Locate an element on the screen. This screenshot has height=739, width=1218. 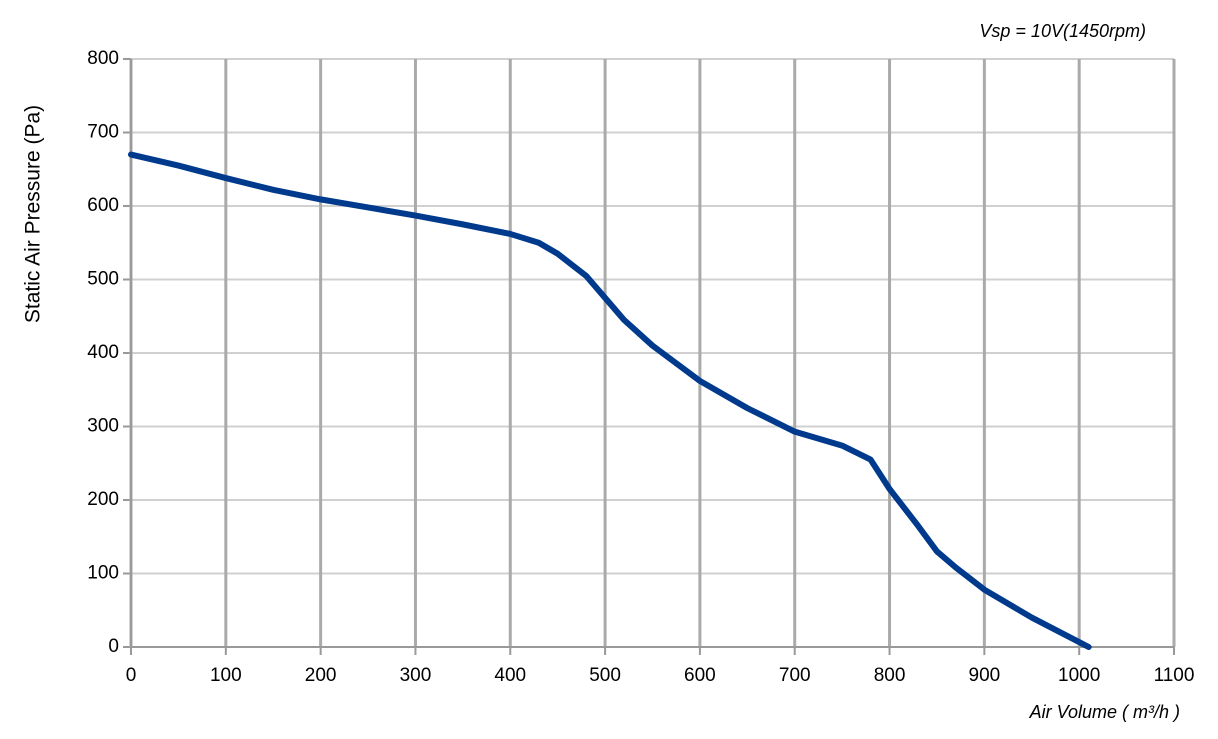
y-axis-label: Static Air Pressure (Pa) is located at coordinates (33, 214).